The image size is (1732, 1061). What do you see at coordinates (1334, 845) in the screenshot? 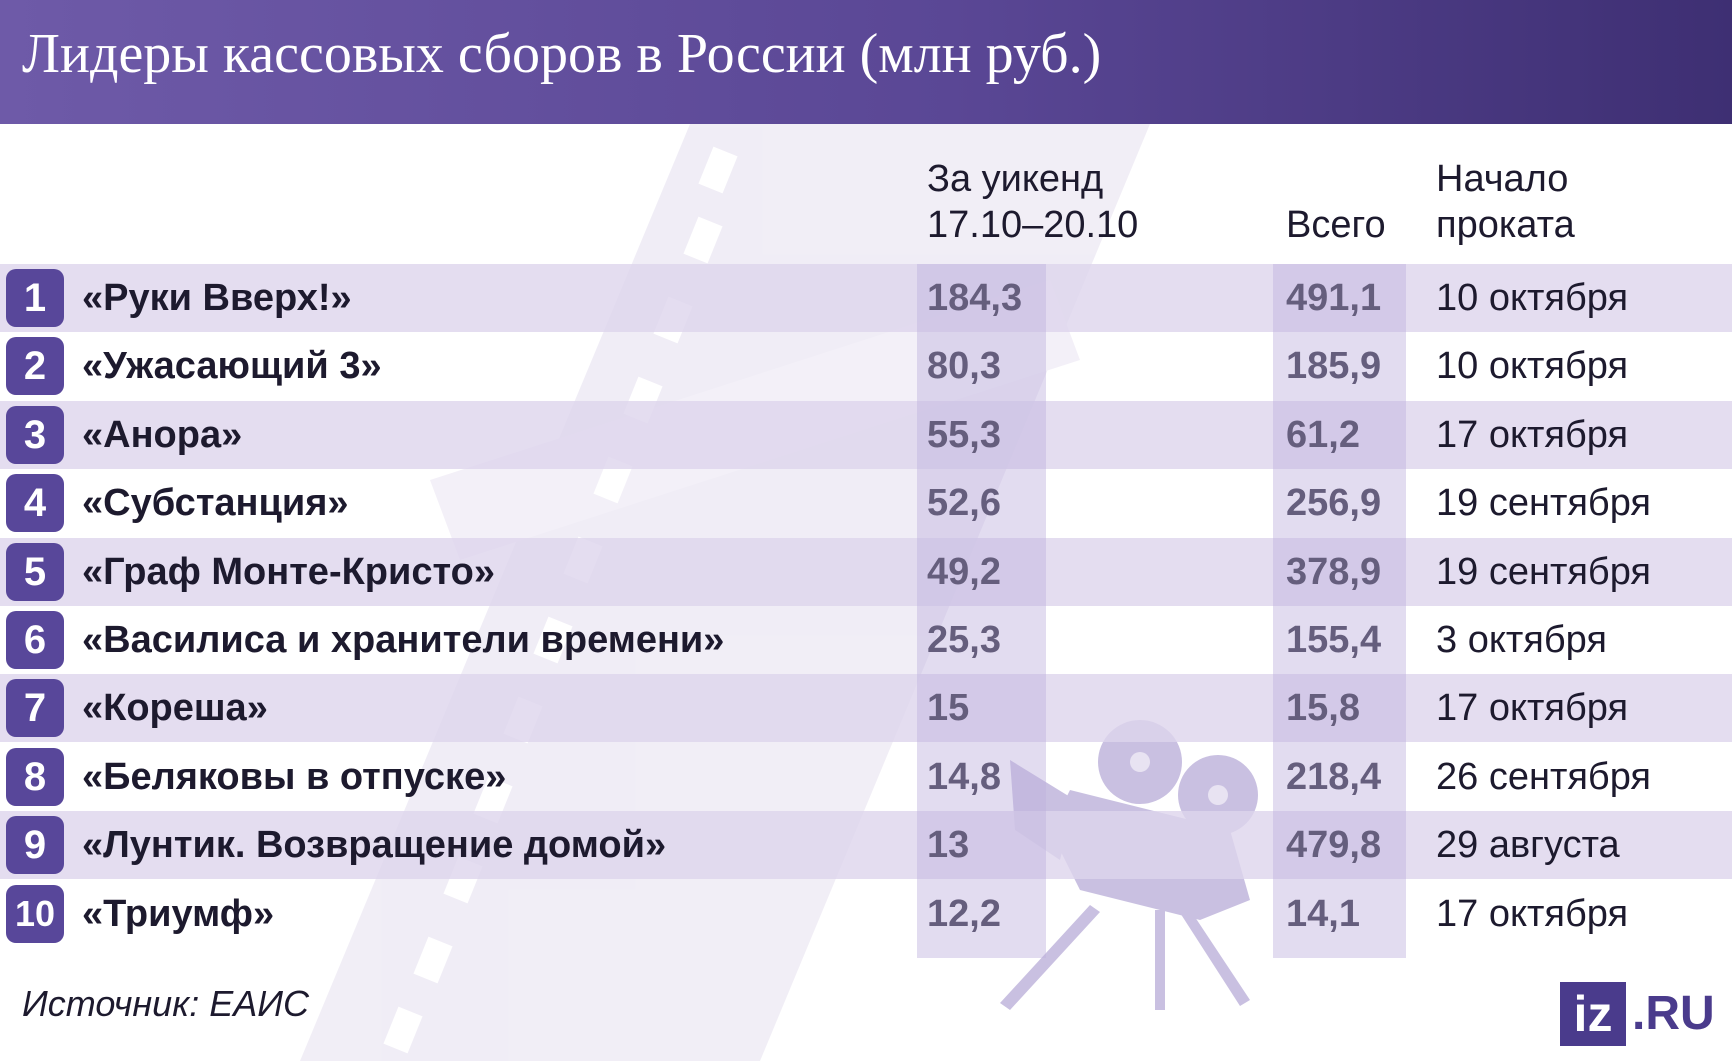
I see `total-value: 479,8` at bounding box center [1334, 845].